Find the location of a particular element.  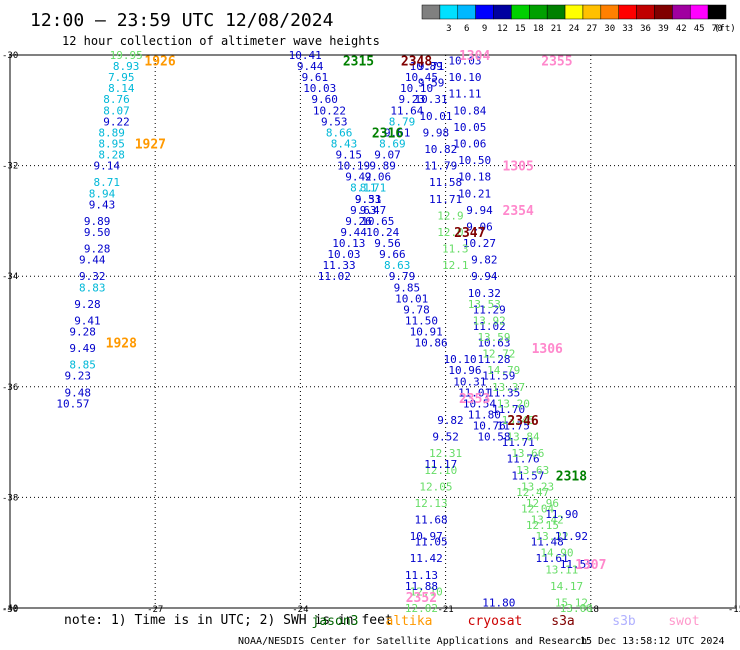

data-value: 13.66 is located at coordinates (527, 453).